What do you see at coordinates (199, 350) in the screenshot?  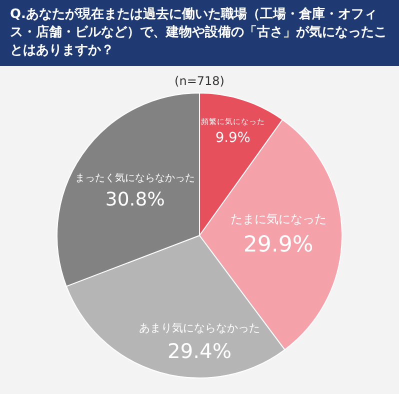 I see `data-label: 29.4%` at bounding box center [199, 350].